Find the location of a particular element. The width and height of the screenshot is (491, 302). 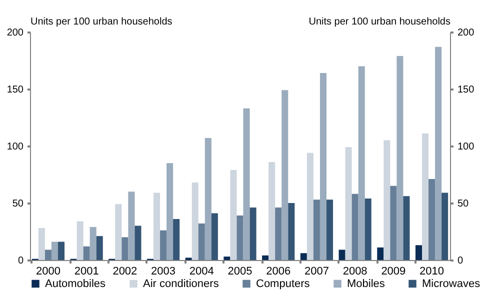

legend-label: Mobiles is located at coordinates (366, 284).